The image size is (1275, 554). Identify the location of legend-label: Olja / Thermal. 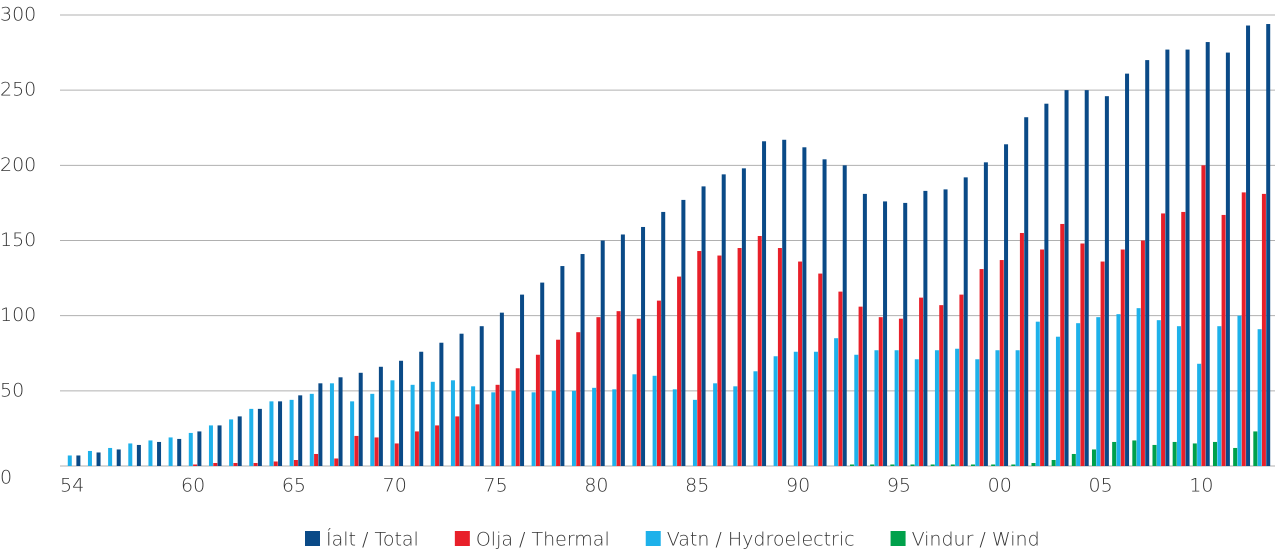
(543, 540).